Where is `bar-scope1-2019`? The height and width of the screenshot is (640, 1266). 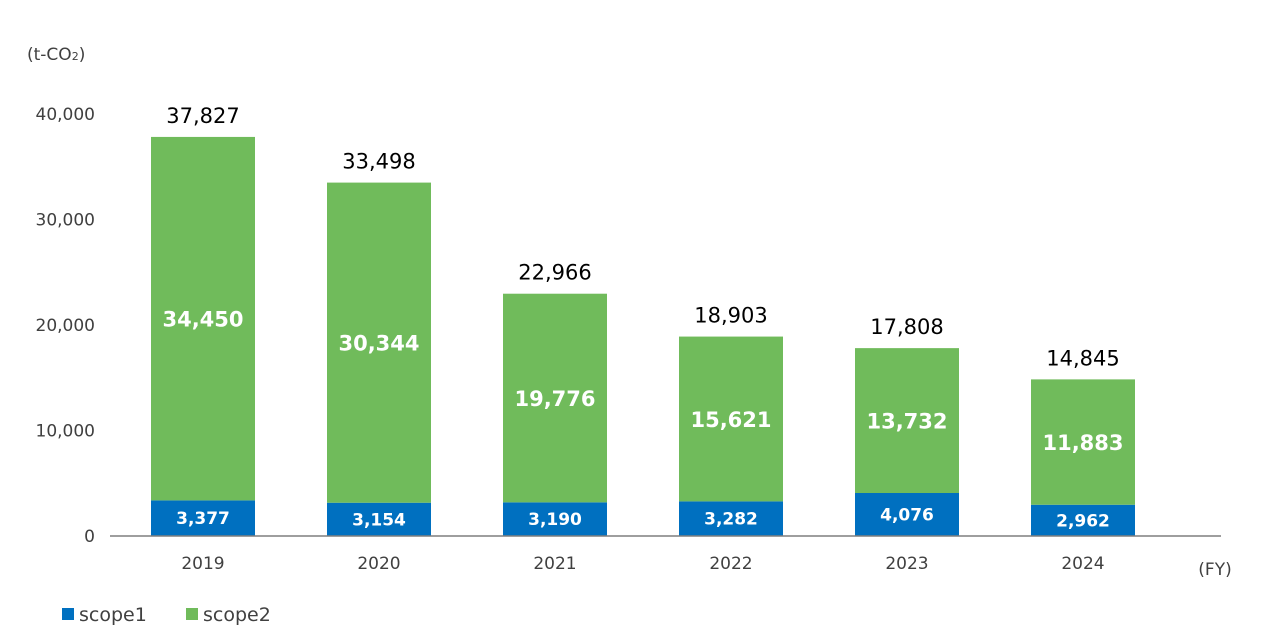 bar-scope1-2019 is located at coordinates (203, 518).